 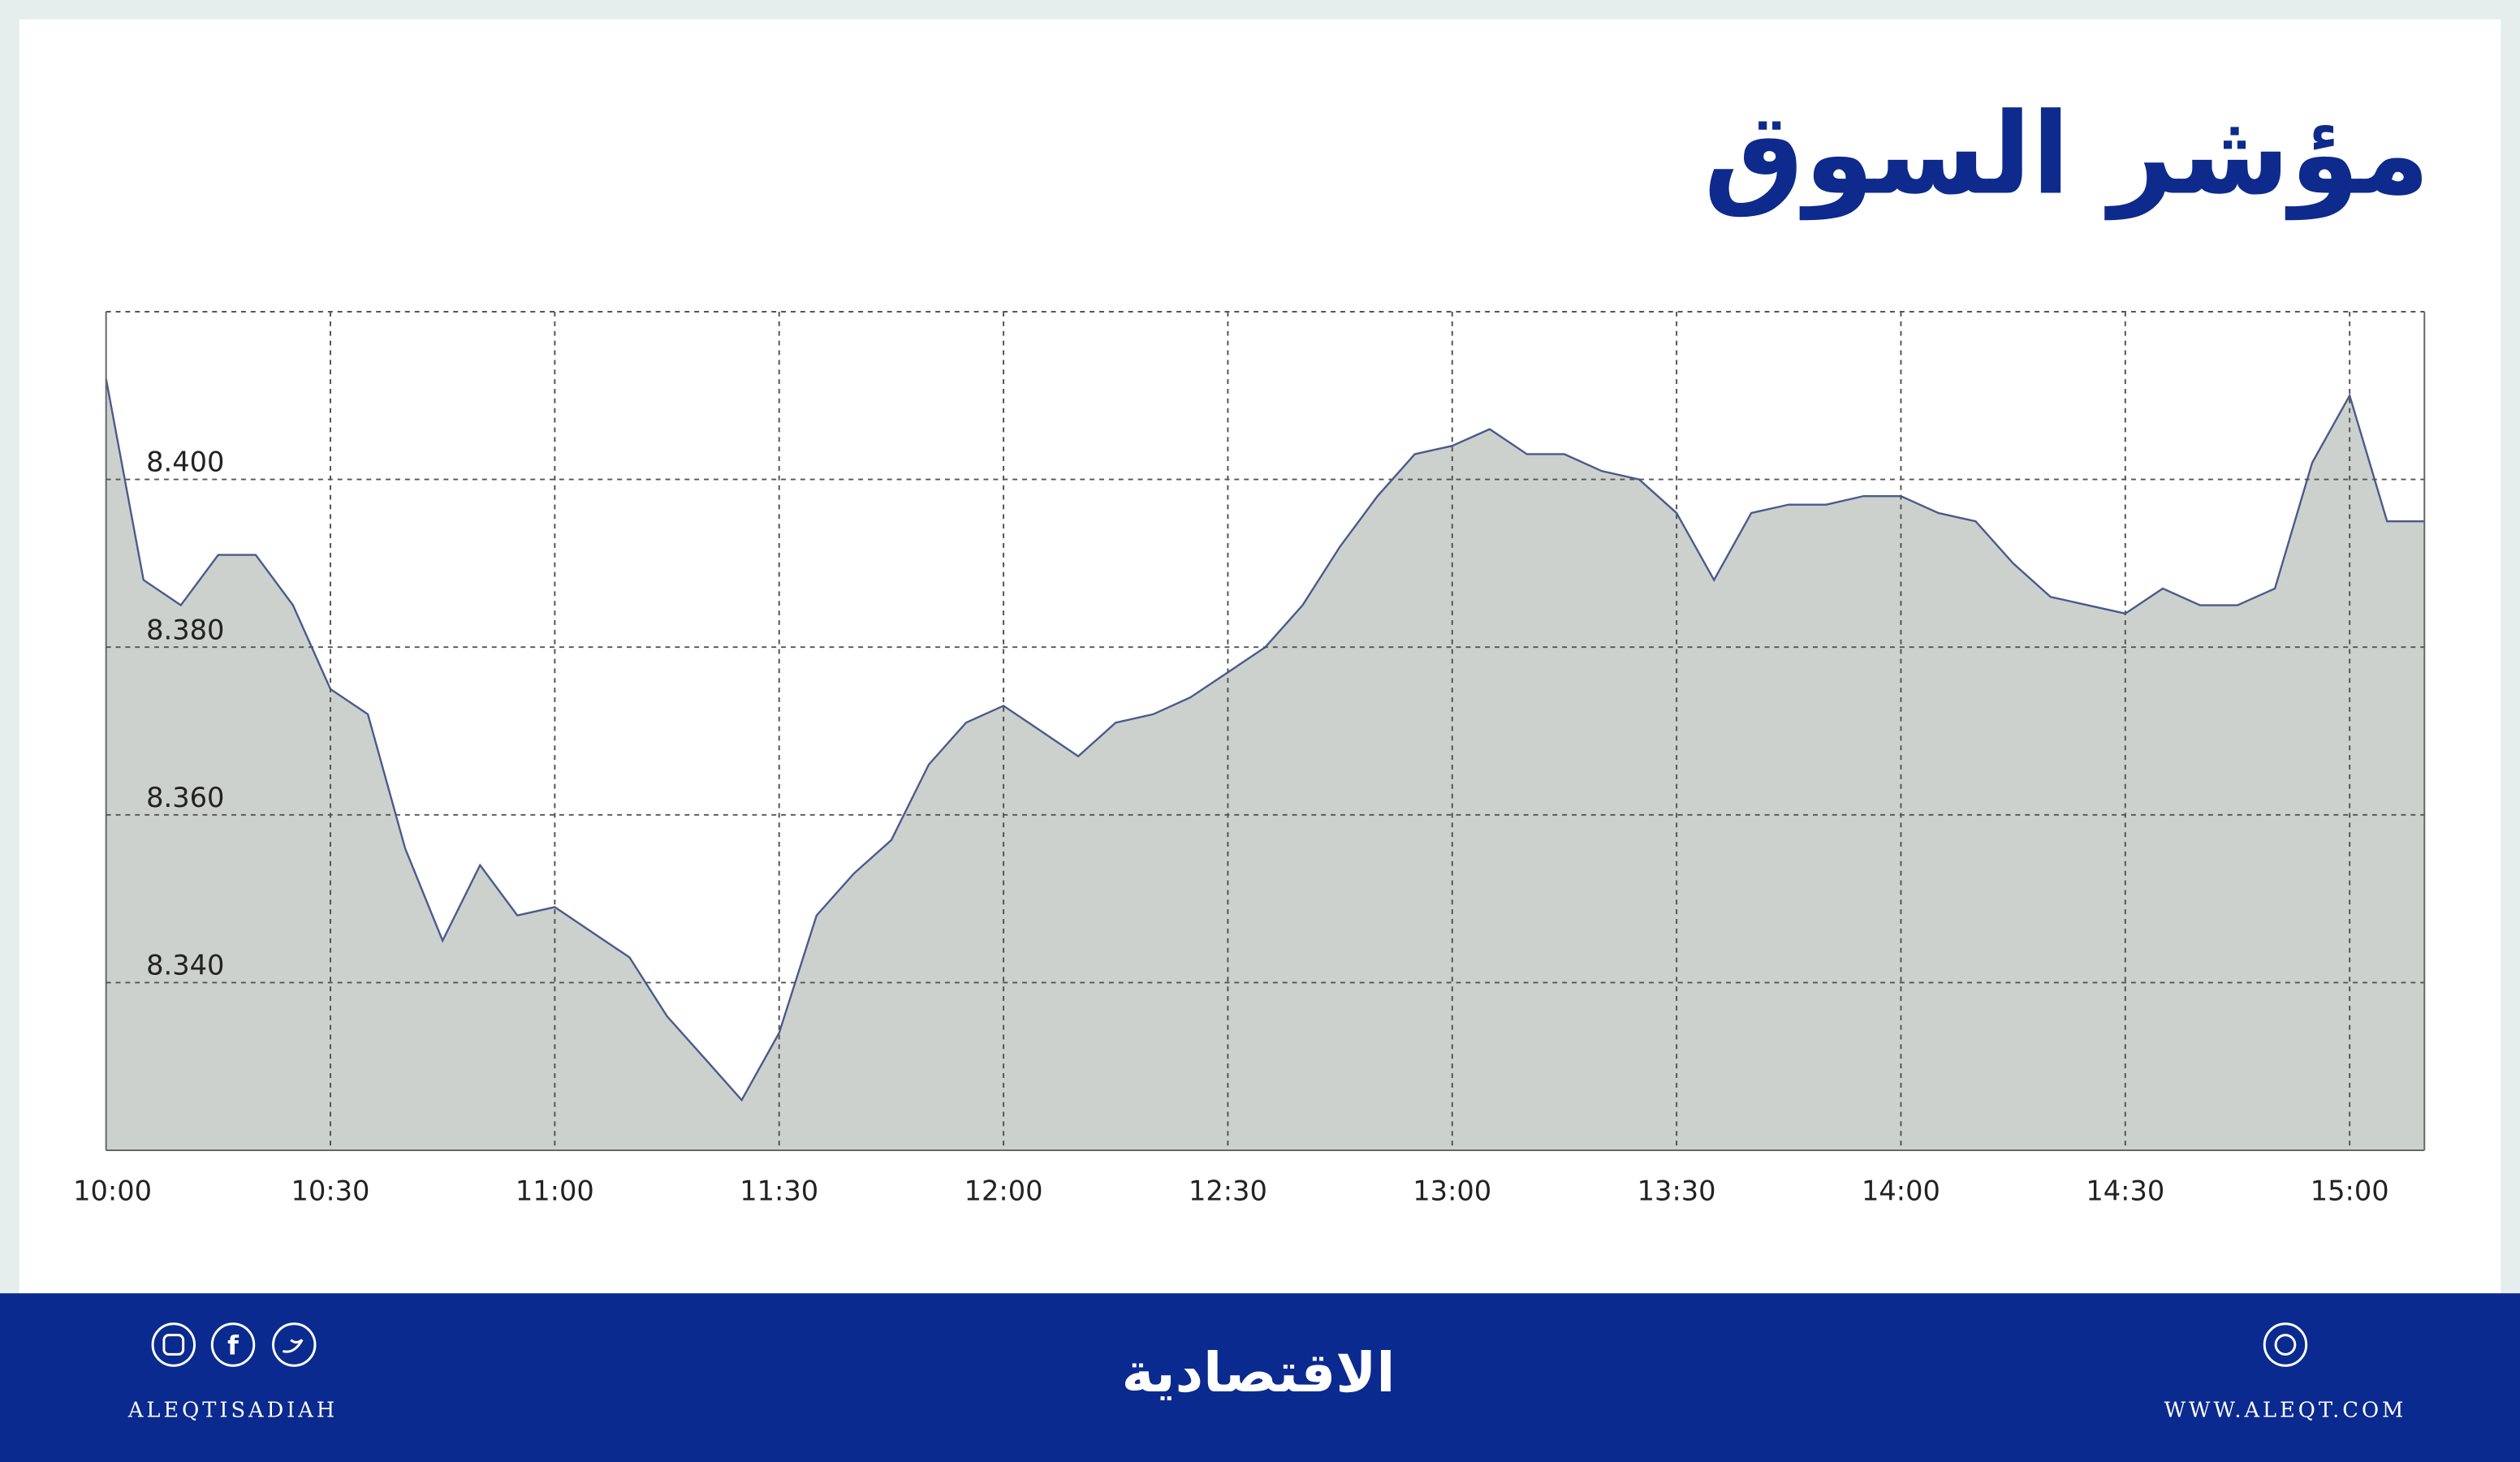 What do you see at coordinates (2285, 1411) in the screenshot?
I see `footer-website: WWW.ALEQT.COM` at bounding box center [2285, 1411].